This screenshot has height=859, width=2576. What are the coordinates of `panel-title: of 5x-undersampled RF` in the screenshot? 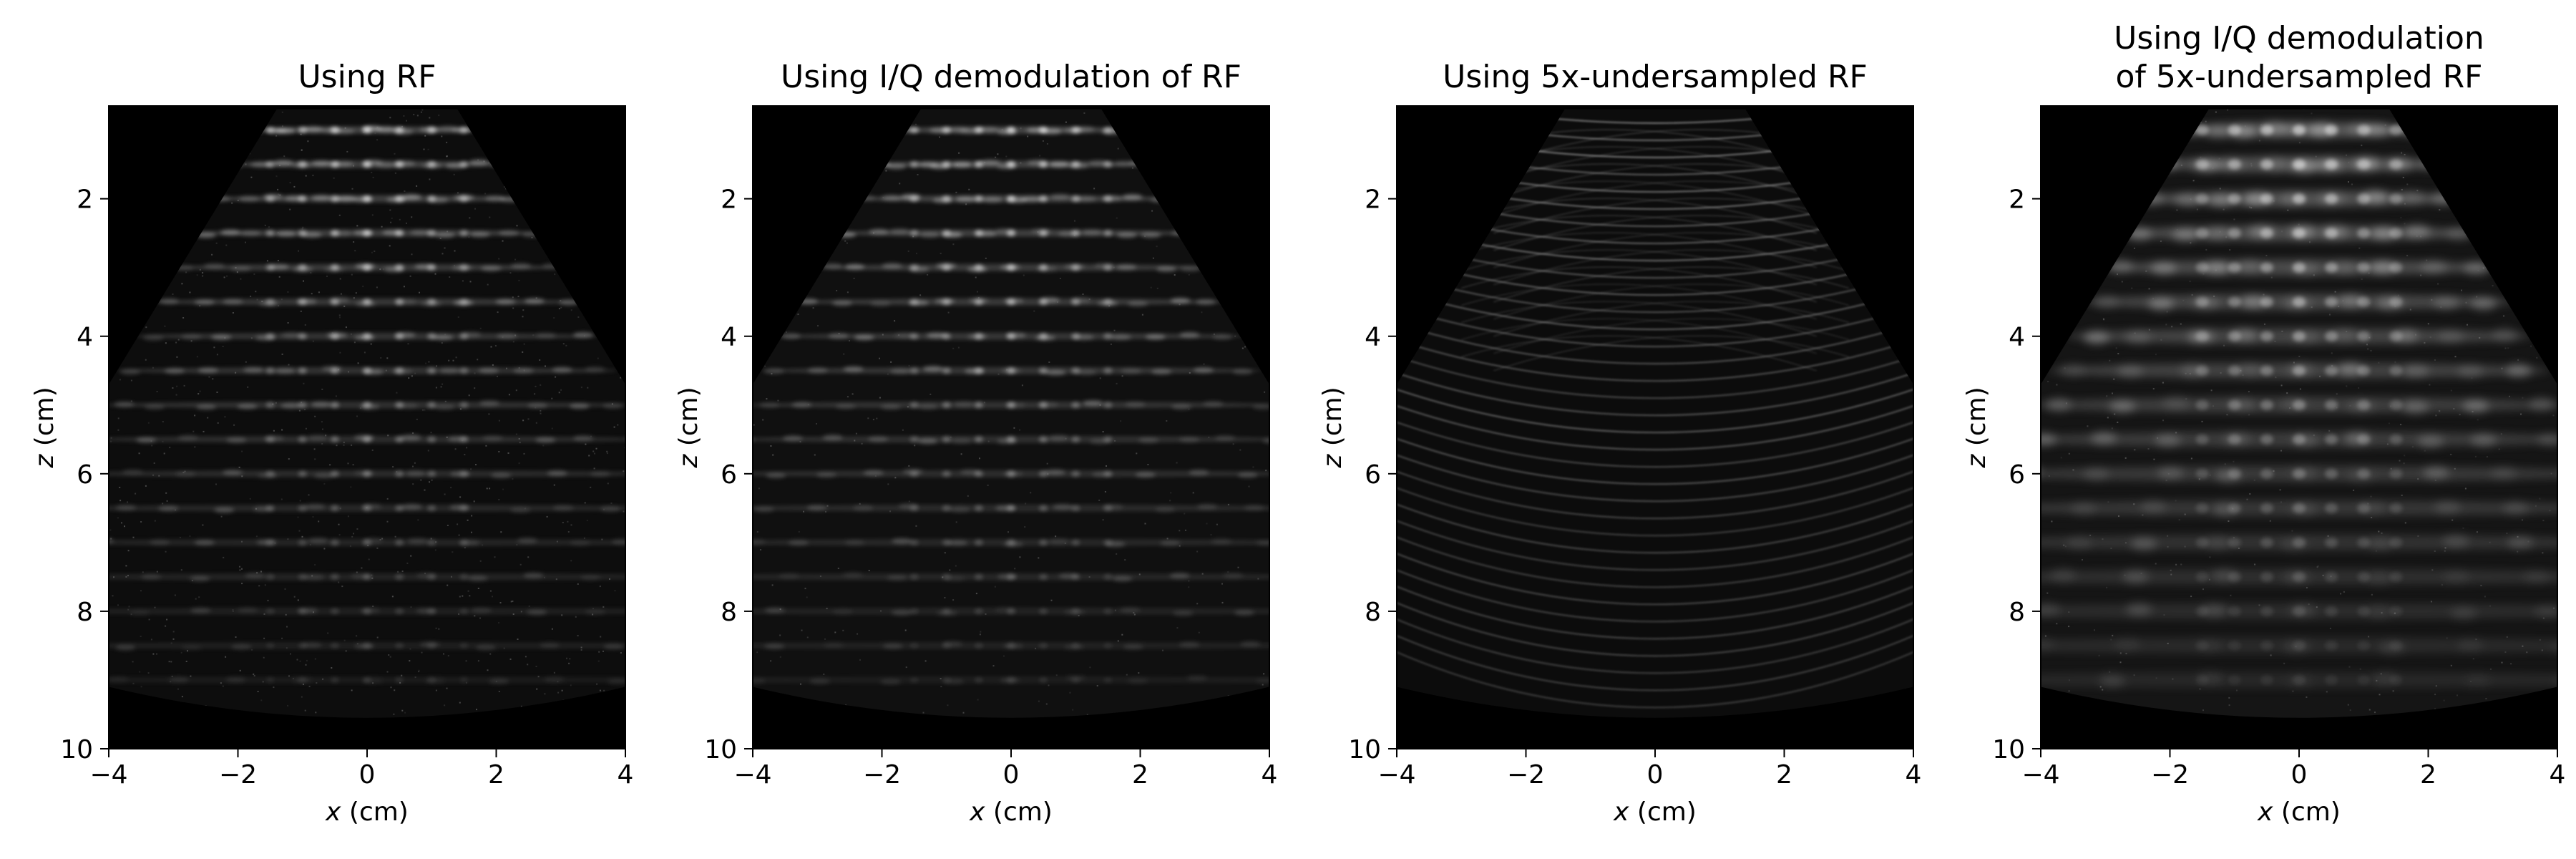 It's located at (2299, 77).